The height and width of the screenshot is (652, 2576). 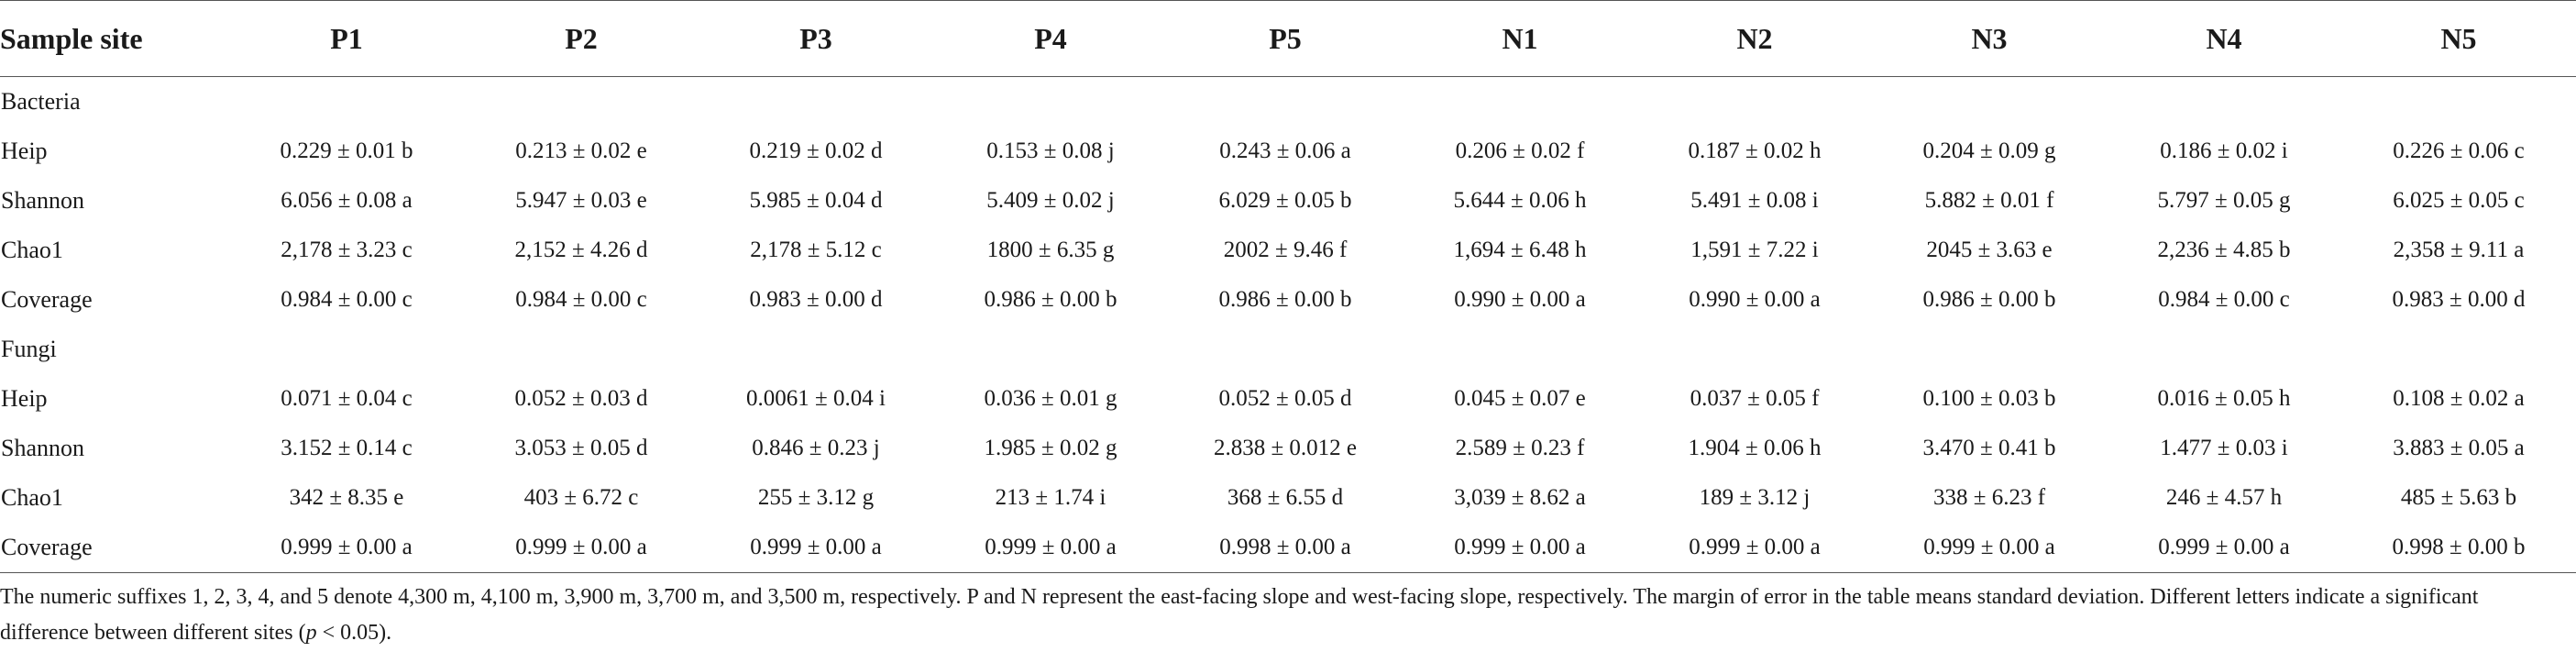 What do you see at coordinates (581, 398) in the screenshot?
I see `value-cell: 0.052 ± 0.03 d` at bounding box center [581, 398].